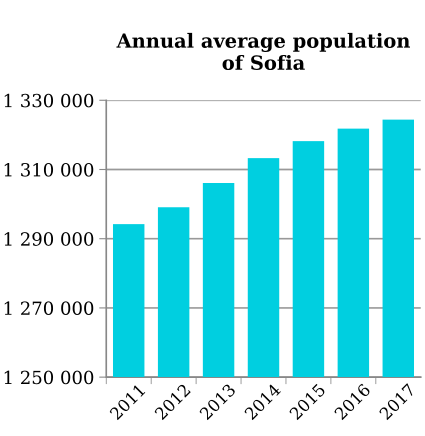 This screenshot has height=436, width=425. What do you see at coordinates (49, 377) in the screenshot?
I see `y-tick-label: 1 250 000` at bounding box center [49, 377].